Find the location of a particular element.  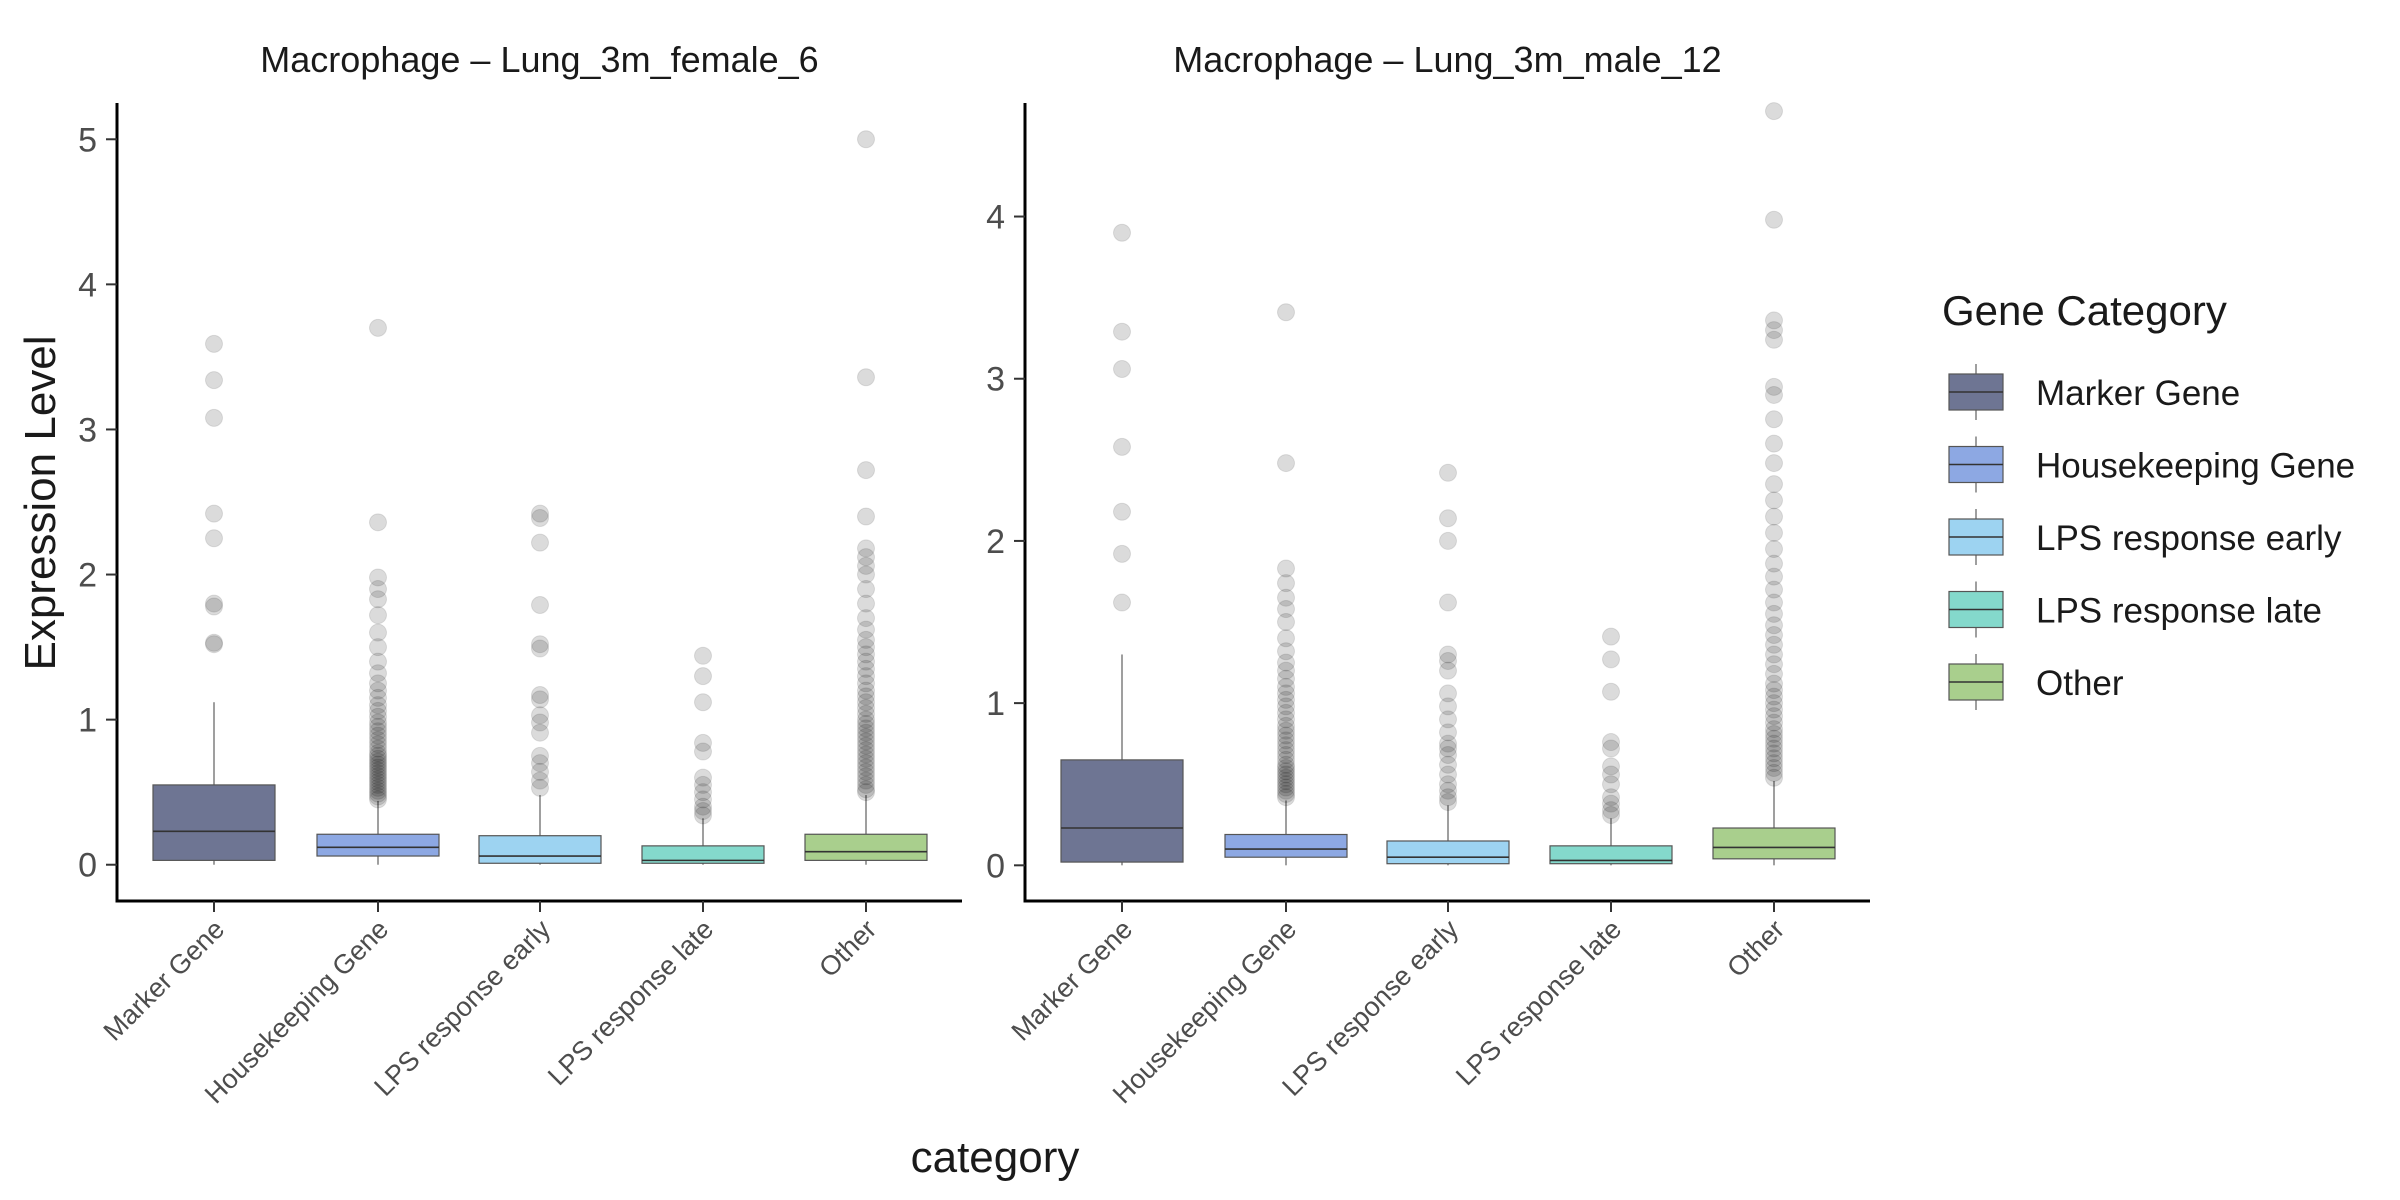

y-tick-label: 0 is located at coordinates (995, 866).